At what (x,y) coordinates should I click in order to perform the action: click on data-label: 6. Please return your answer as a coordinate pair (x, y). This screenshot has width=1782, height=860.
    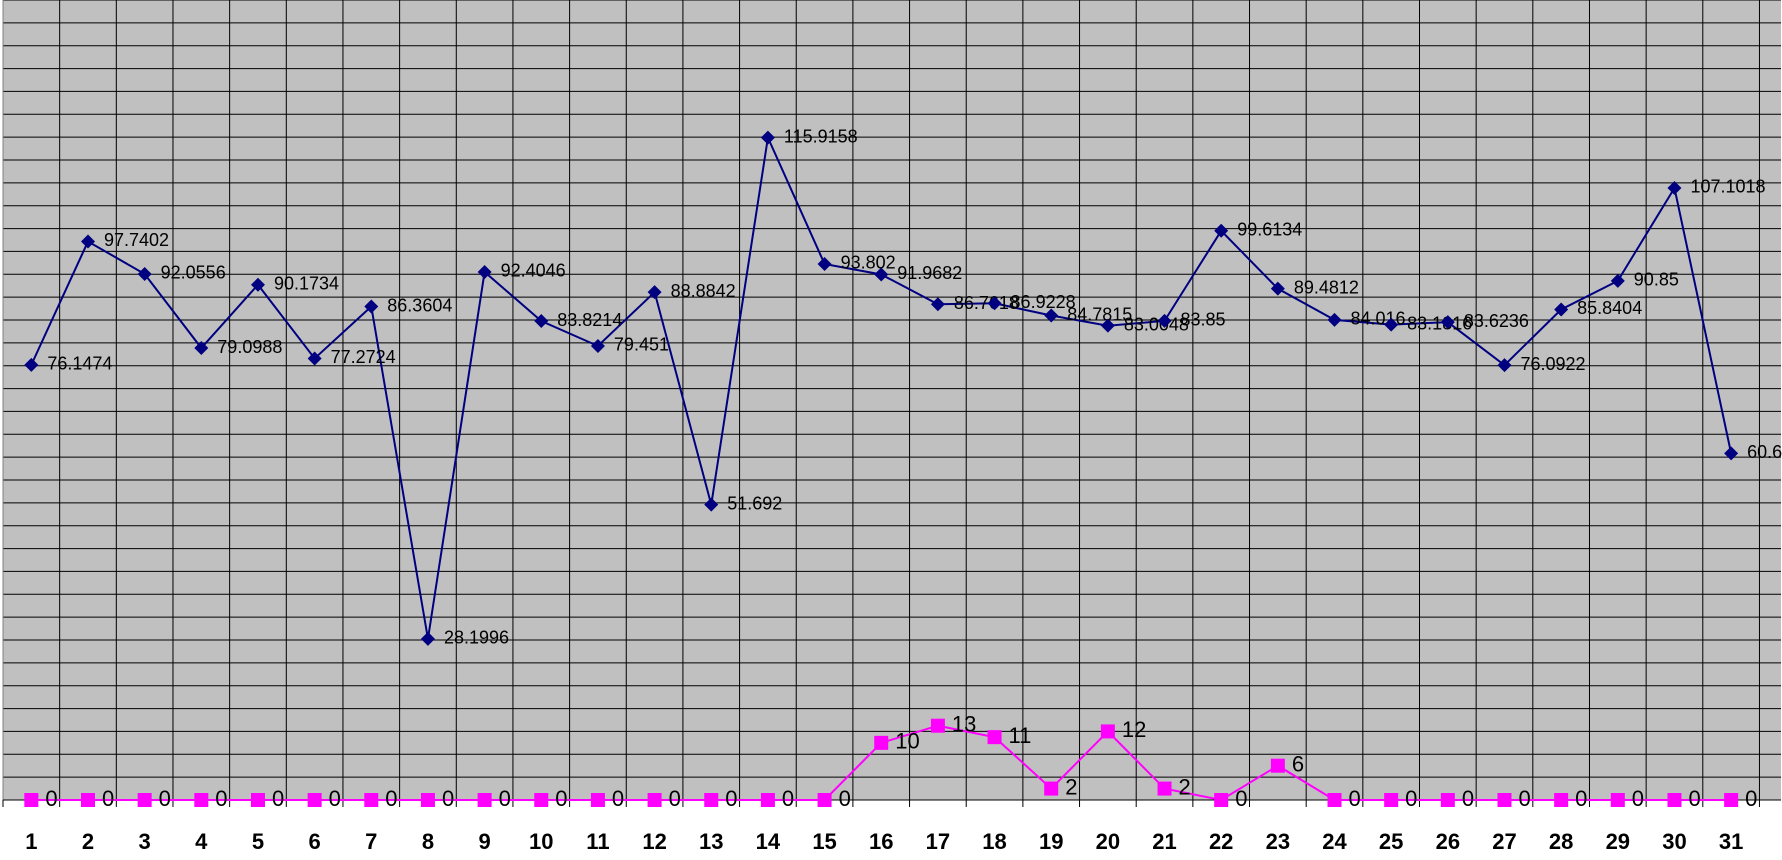
    Looking at the image, I should click on (1298, 764).